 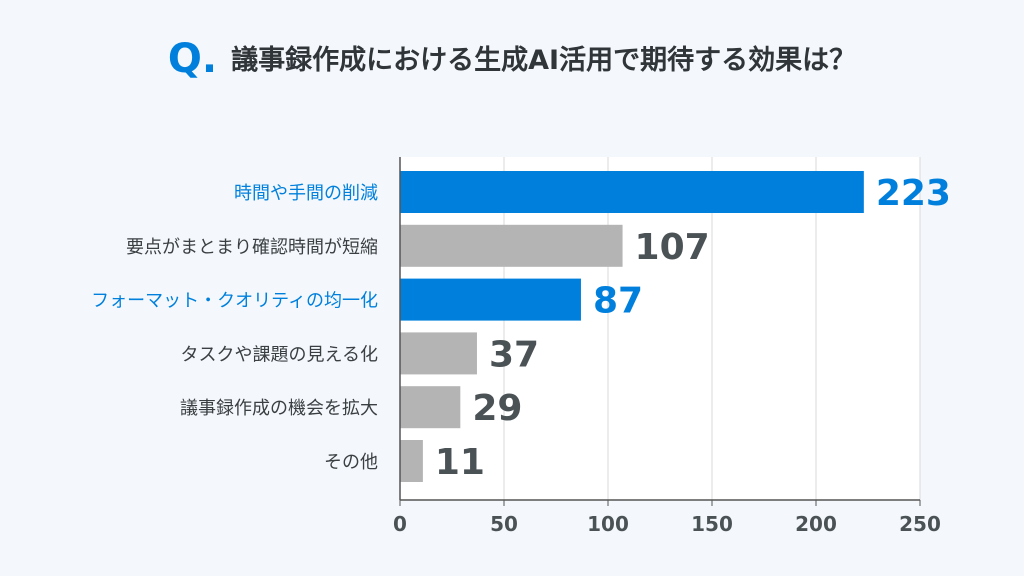 What do you see at coordinates (306, 193) in the screenshot?
I see `category-label: 時間や手間の削減` at bounding box center [306, 193].